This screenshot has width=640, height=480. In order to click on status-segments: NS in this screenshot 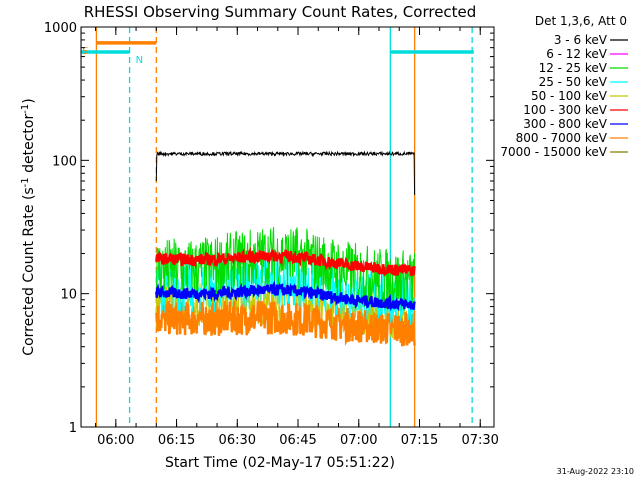, I will do `click(277, 53)`.